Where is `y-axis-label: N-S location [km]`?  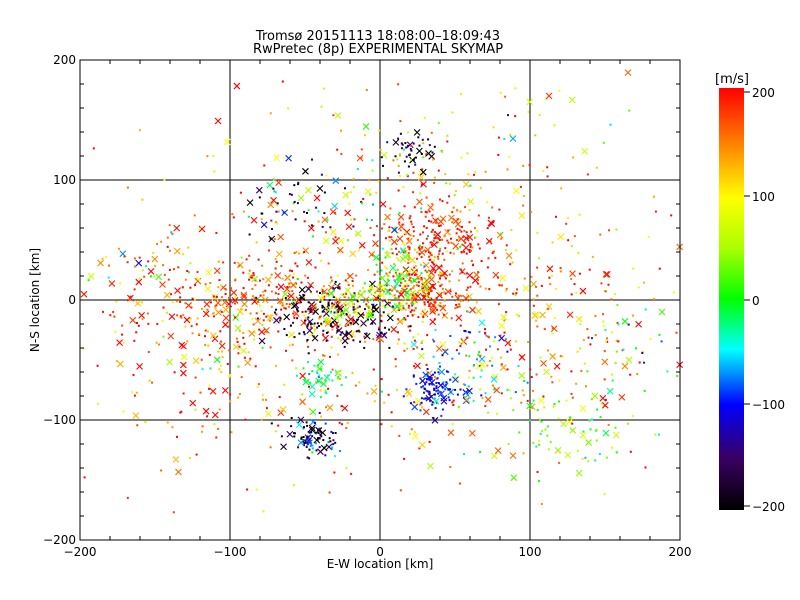 y-axis-label: N-S location [km] is located at coordinates (35, 300).